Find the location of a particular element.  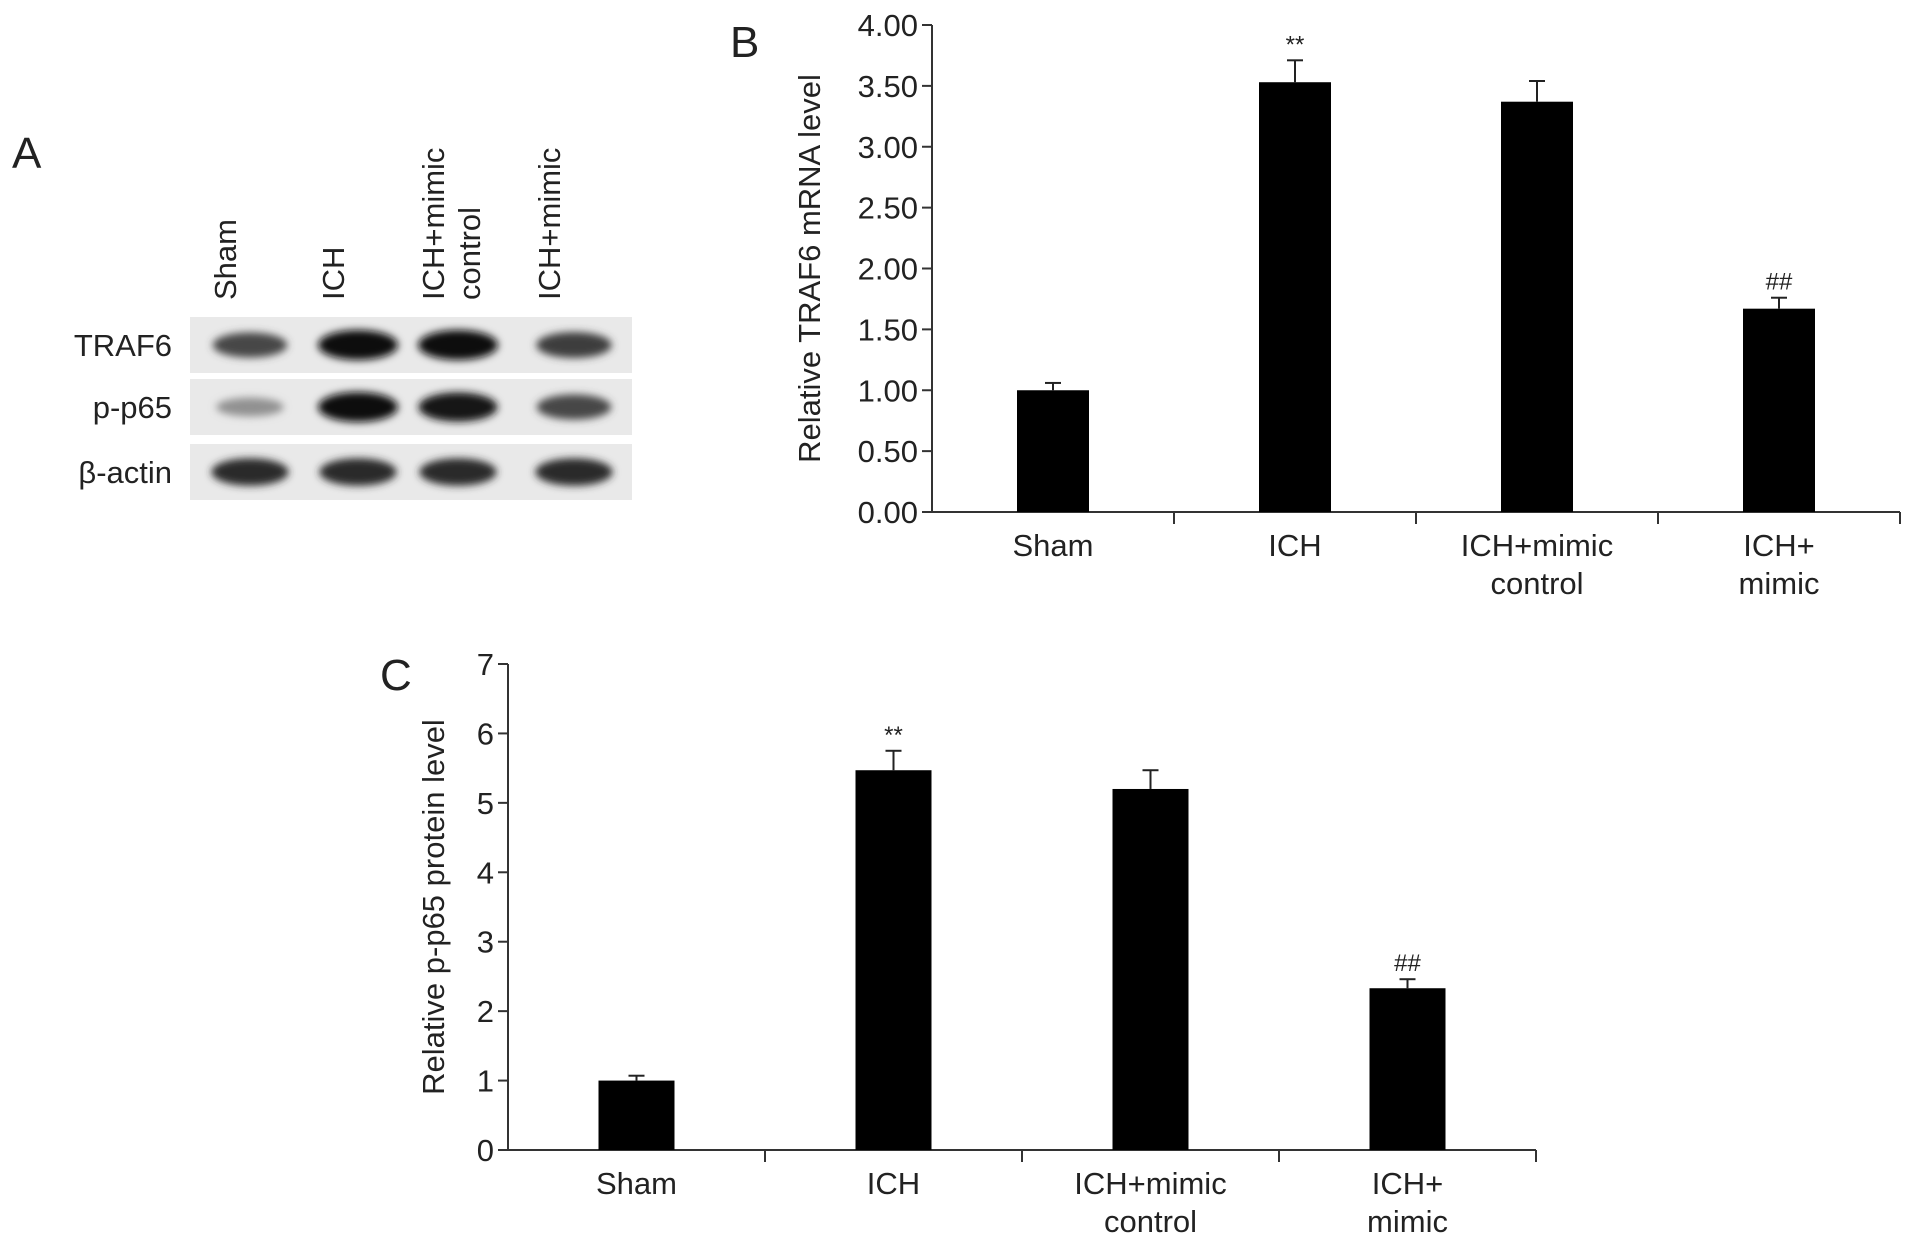

blot-lane-label: Sham is located at coordinates (225, 259).